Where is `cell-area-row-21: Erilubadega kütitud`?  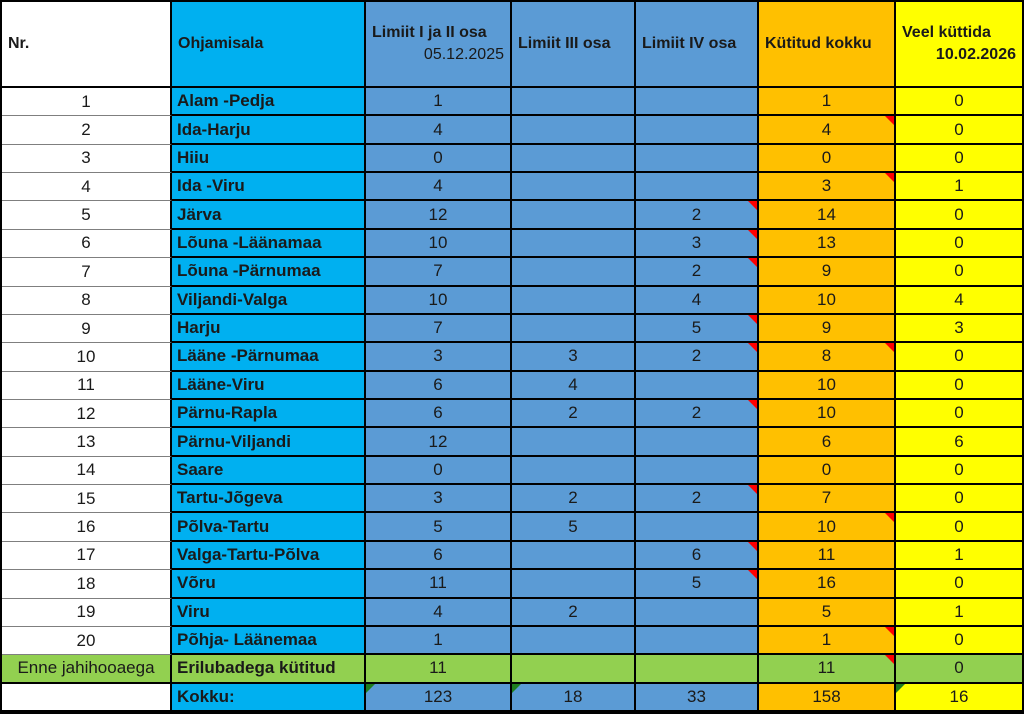 cell-area-row-21: Erilubadega kütitud is located at coordinates (269, 669).